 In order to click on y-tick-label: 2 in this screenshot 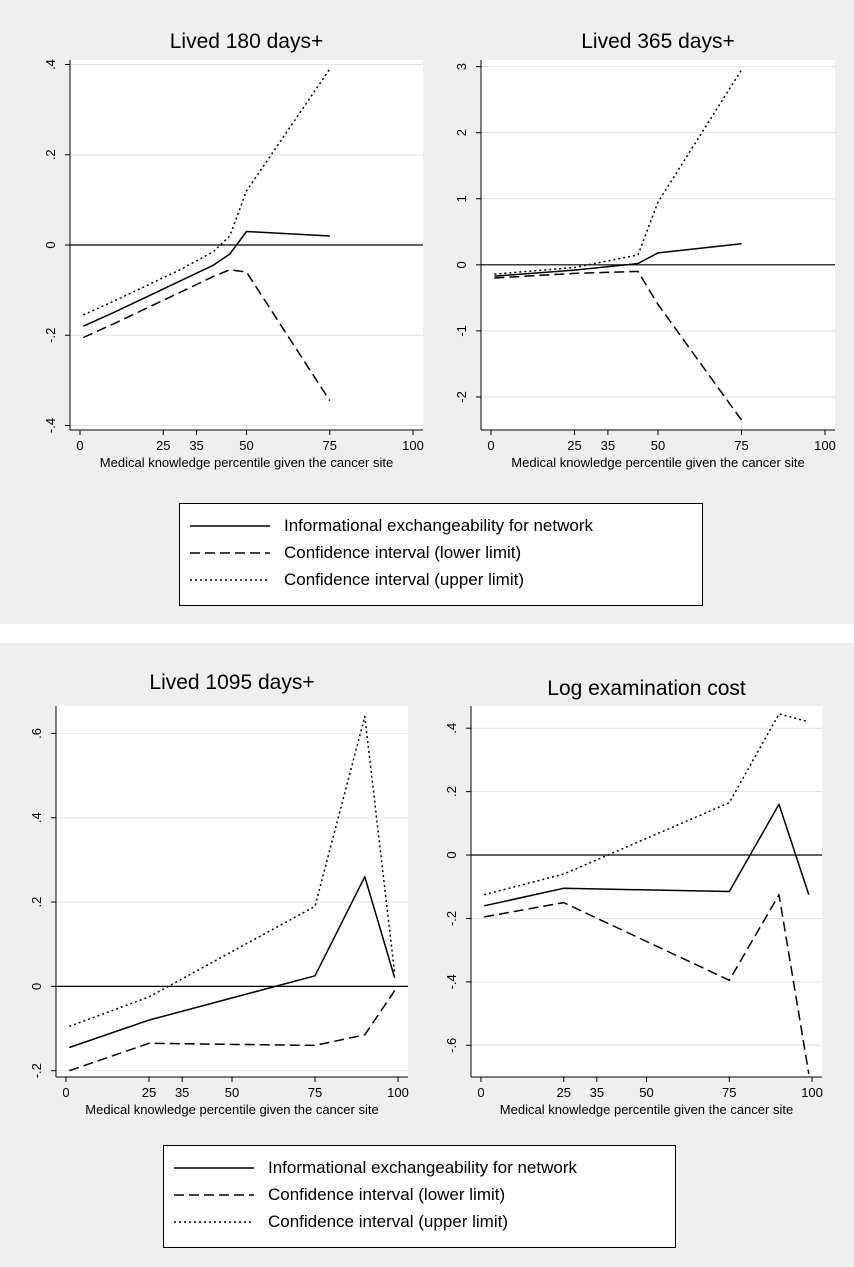, I will do `click(461, 132)`.